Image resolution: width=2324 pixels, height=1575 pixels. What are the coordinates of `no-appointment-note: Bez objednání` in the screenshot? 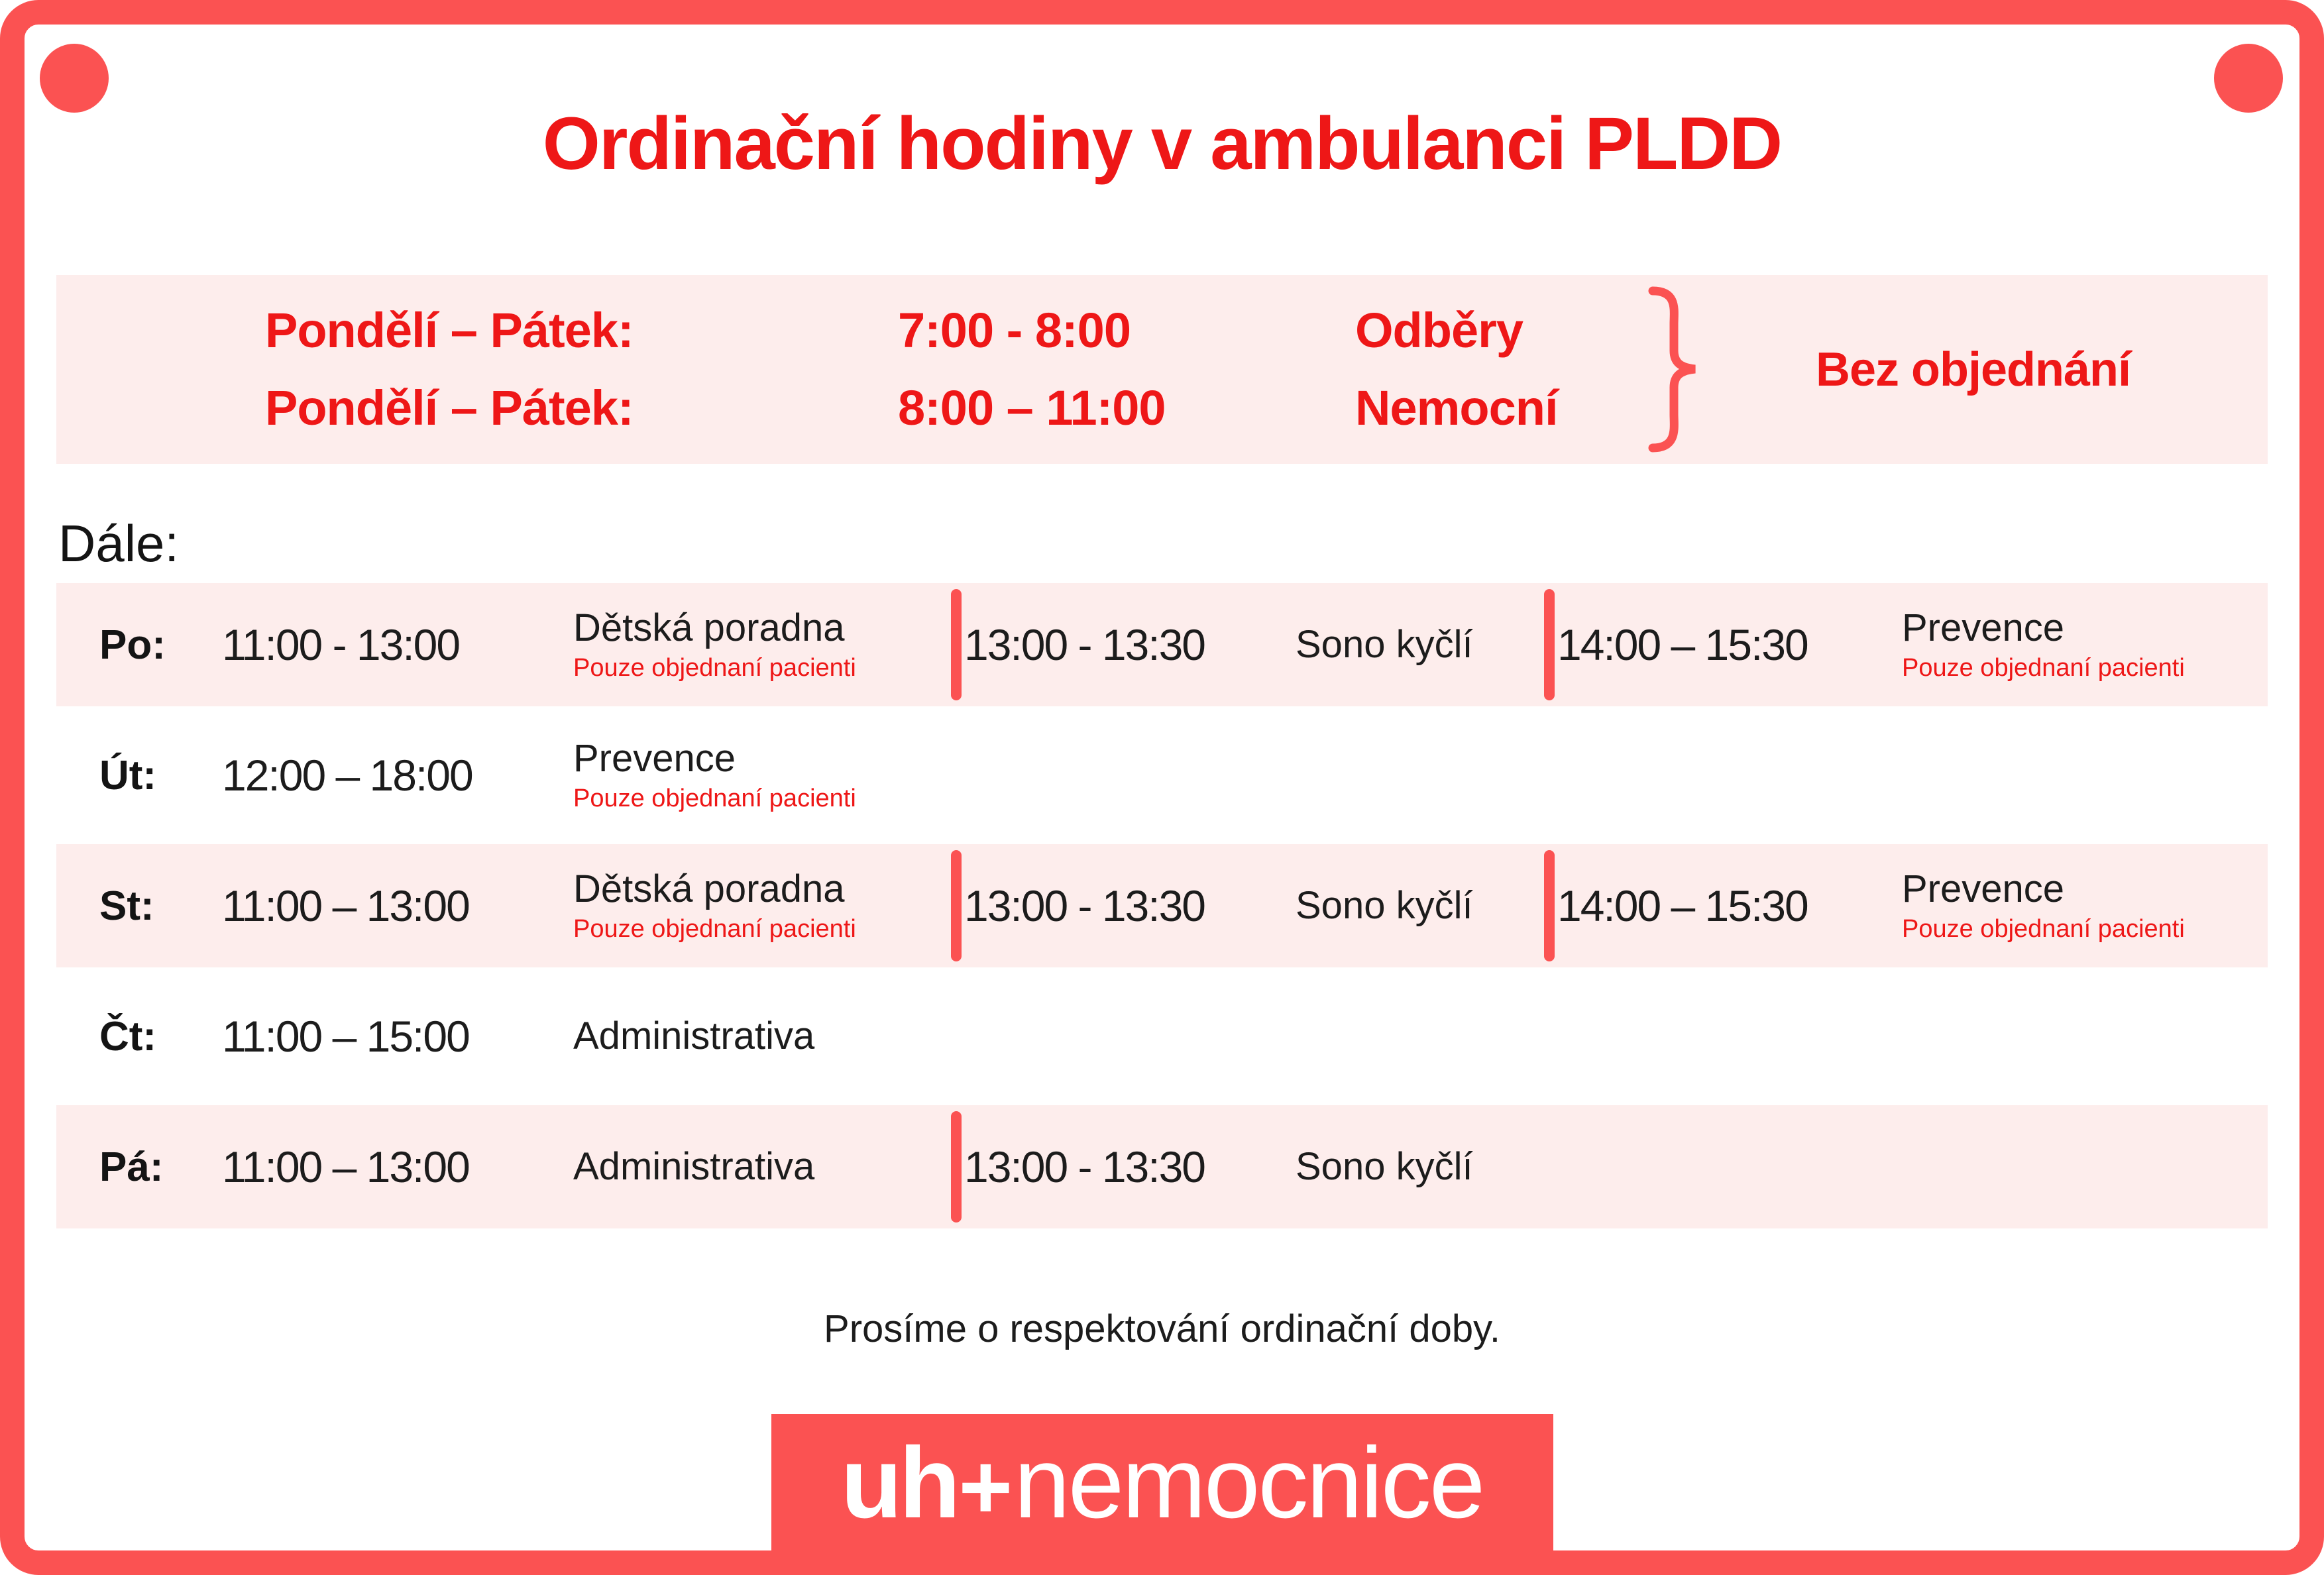 It's located at (1973, 369).